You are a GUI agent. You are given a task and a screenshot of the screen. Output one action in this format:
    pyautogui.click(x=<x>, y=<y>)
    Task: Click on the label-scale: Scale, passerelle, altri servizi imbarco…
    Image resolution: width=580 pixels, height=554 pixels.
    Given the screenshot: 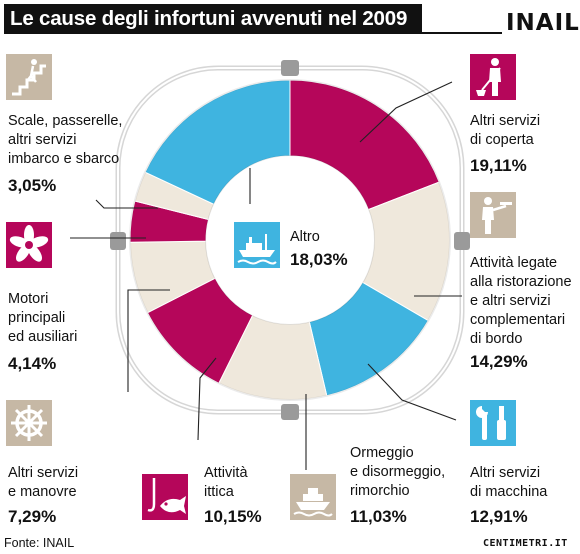 What is the action you would take?
    pyautogui.click(x=65, y=140)
    